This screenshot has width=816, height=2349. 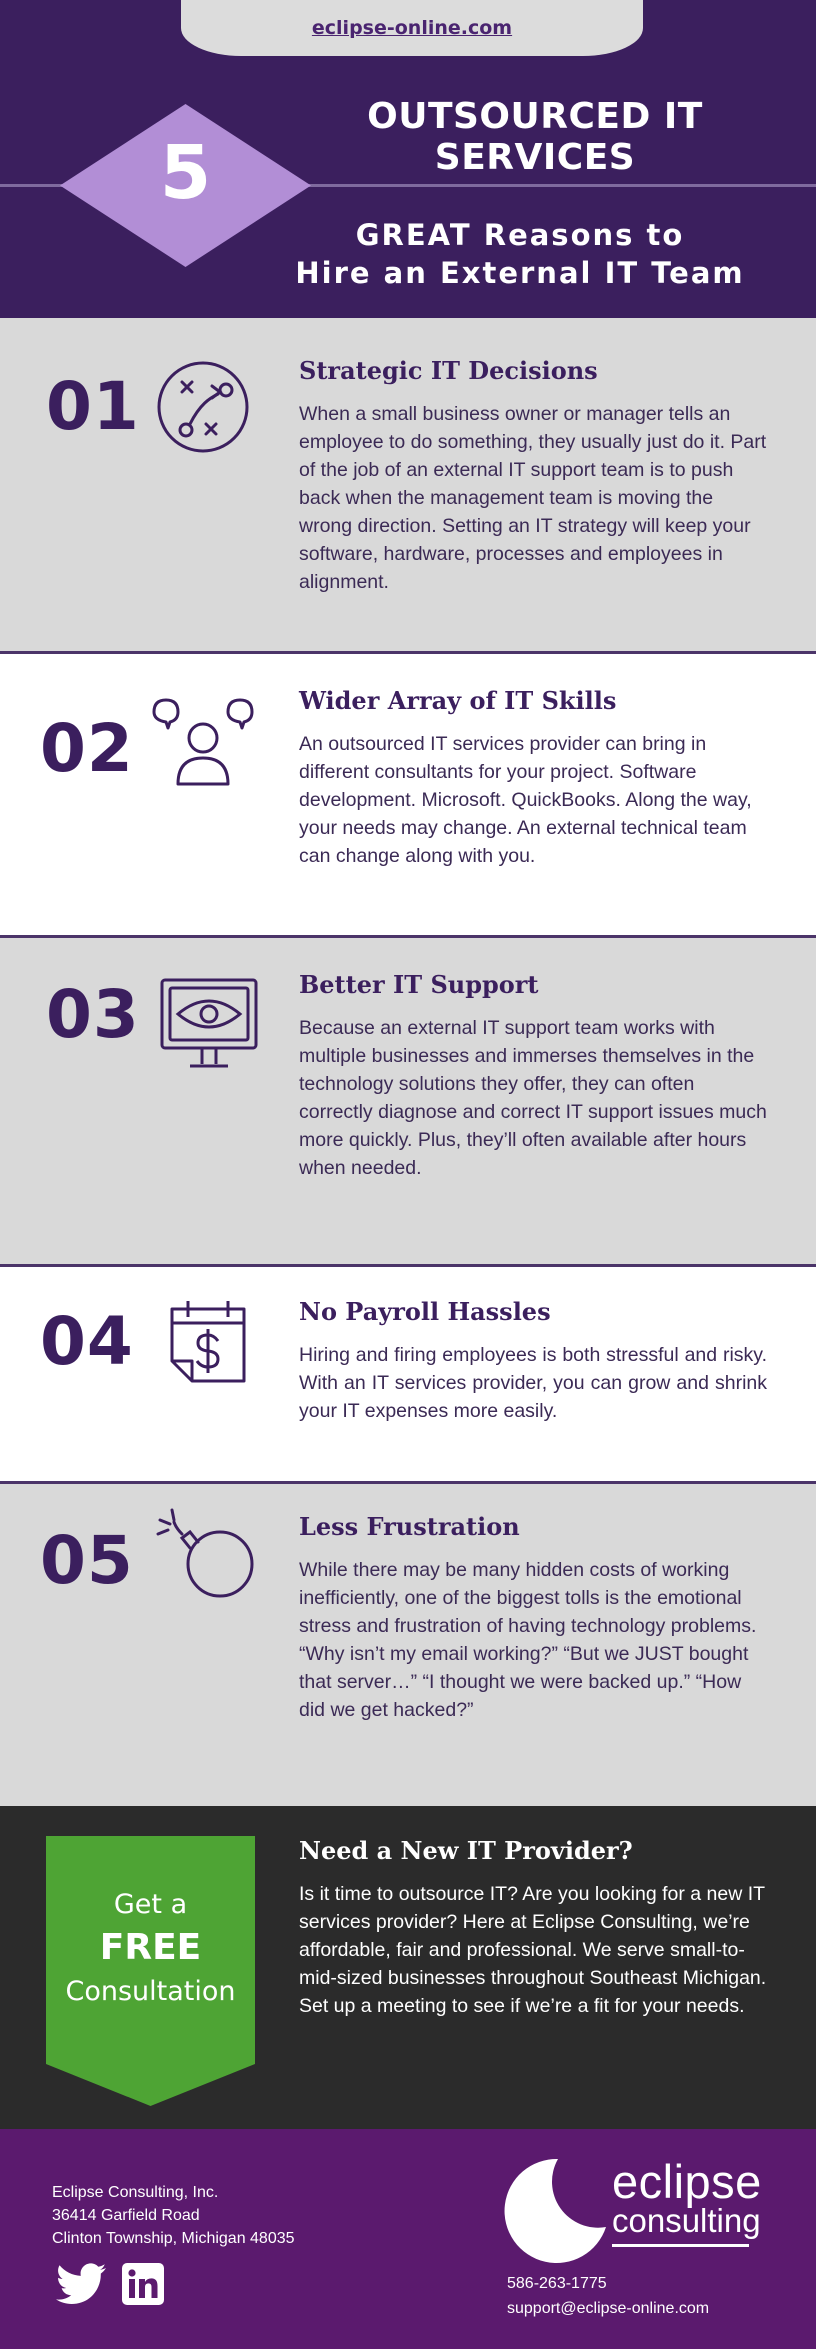 I want to click on logo-underline, so click(x=680, y=2245).